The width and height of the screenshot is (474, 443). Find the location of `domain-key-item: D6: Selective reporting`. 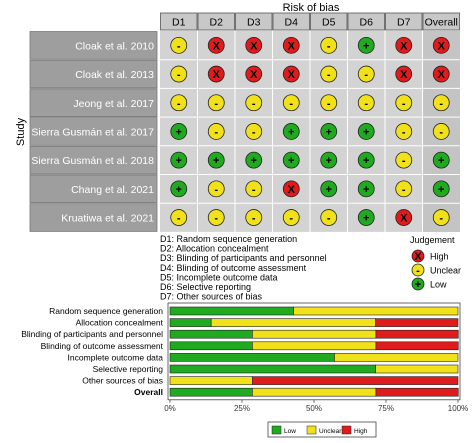

domain-key-item: D6: Selective reporting is located at coordinates (205, 287).